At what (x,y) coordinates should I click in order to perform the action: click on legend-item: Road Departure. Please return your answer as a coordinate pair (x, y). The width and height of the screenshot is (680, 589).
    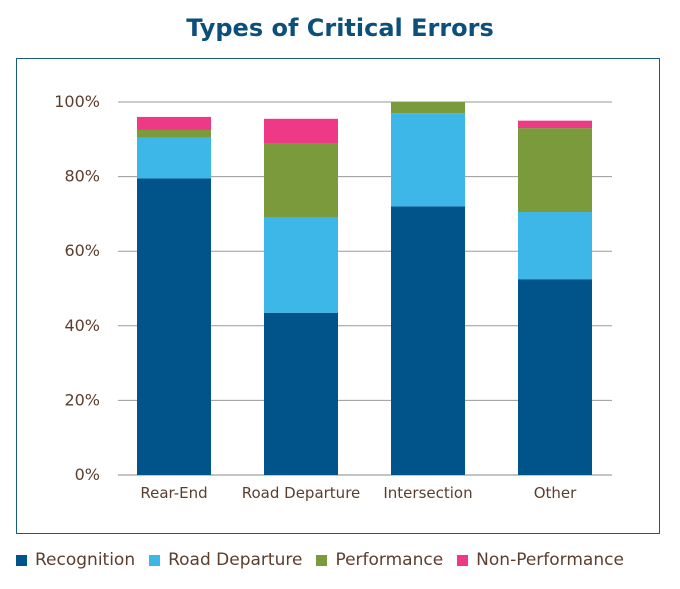
    Looking at the image, I should click on (225, 560).